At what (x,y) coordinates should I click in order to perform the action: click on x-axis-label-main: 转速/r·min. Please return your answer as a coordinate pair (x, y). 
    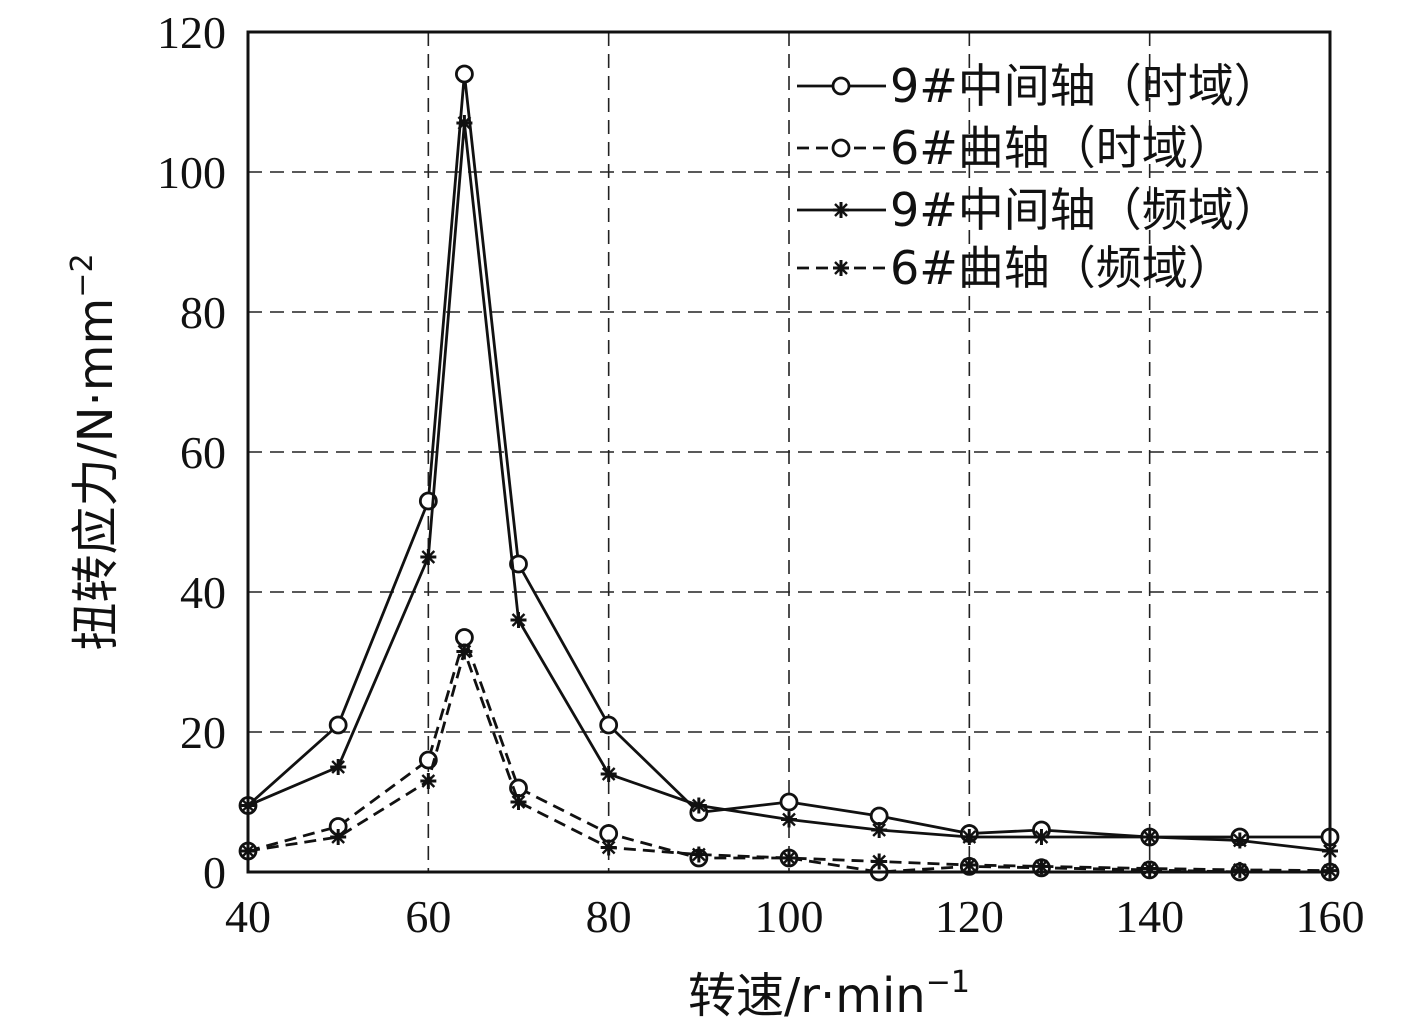
    Looking at the image, I should click on (807, 996).